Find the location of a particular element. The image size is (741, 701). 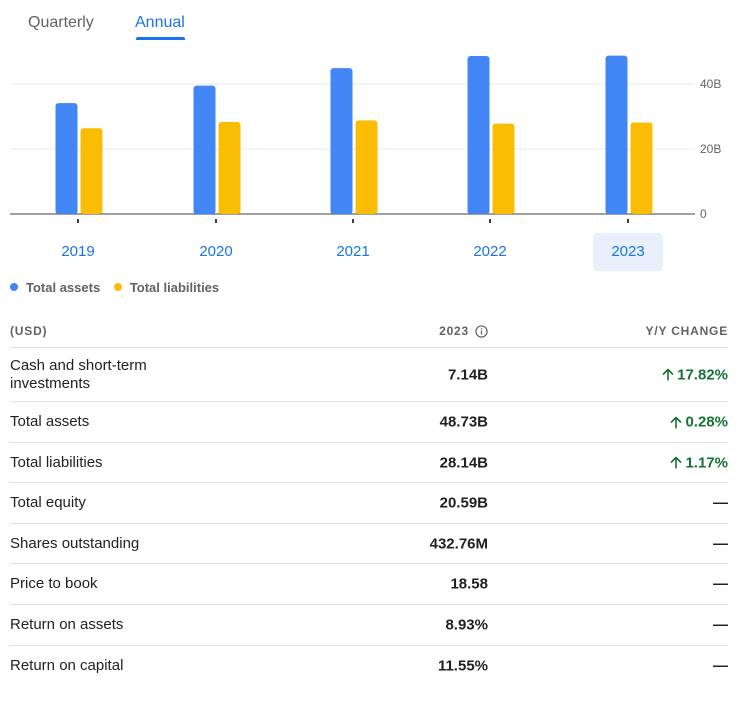

chart-legend: Total assets Total liabilities is located at coordinates (119, 287).